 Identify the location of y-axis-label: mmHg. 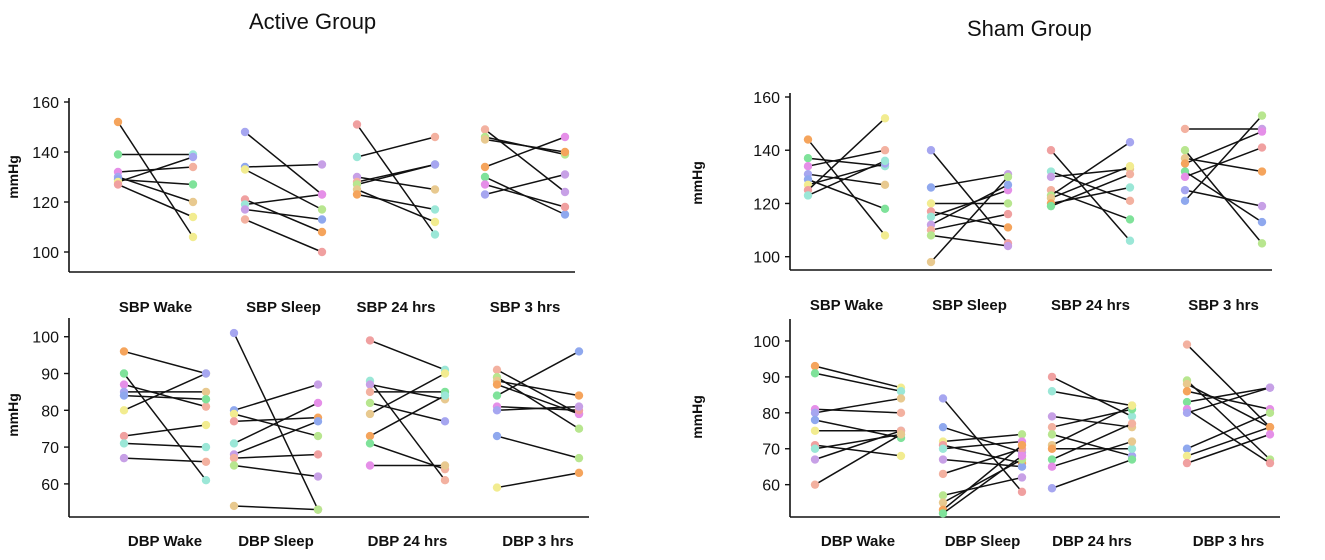
(697, 417).